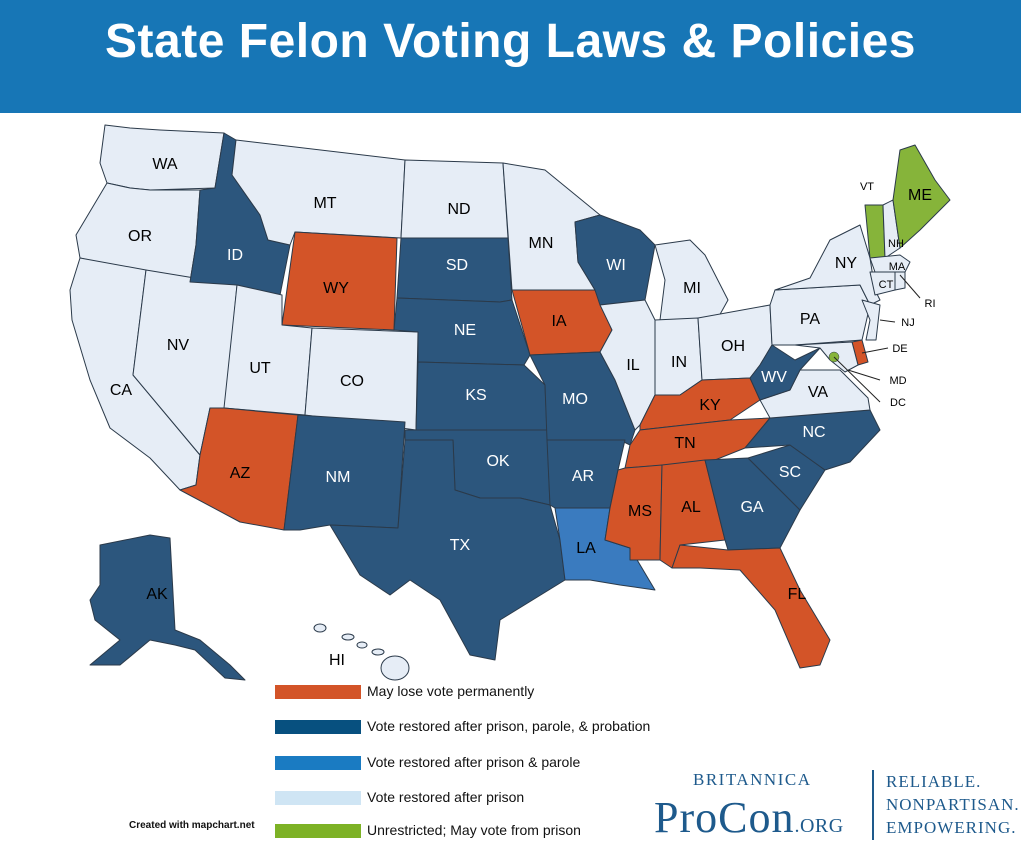 This screenshot has height=861, width=1021. Describe the element at coordinates (157, 594) in the screenshot. I see `label-AK: AK` at that location.